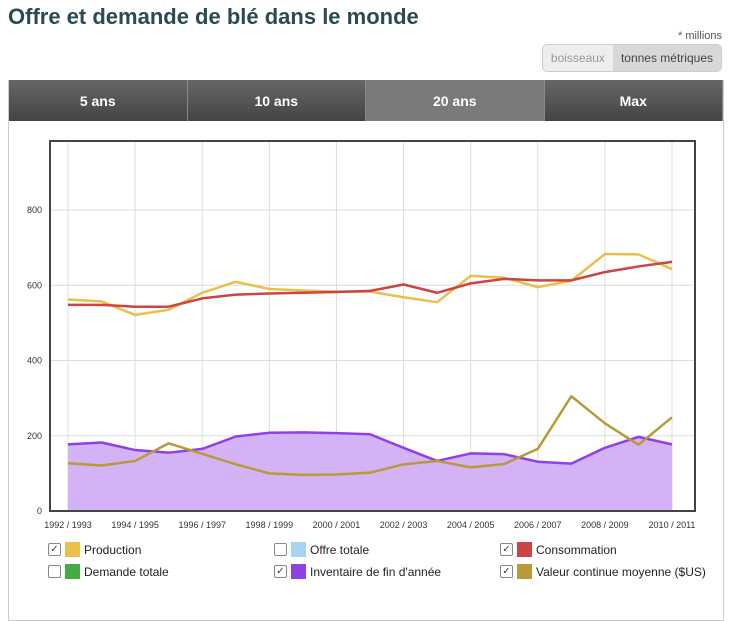 This screenshot has width=730, height=621. I want to click on legend-label: Inventaire de fin d'année, so click(376, 571).